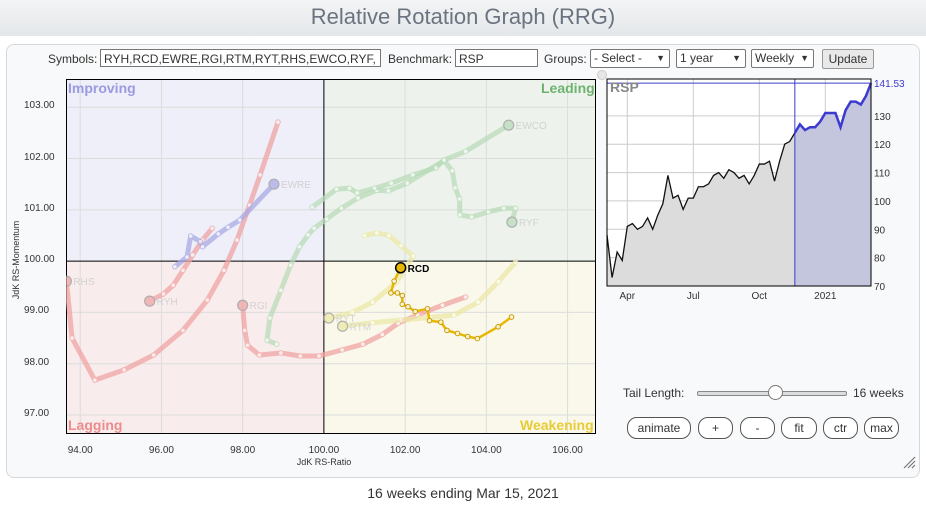 The height and width of the screenshot is (507, 926). What do you see at coordinates (463, 18) in the screenshot?
I see `title-bar` at bounding box center [463, 18].